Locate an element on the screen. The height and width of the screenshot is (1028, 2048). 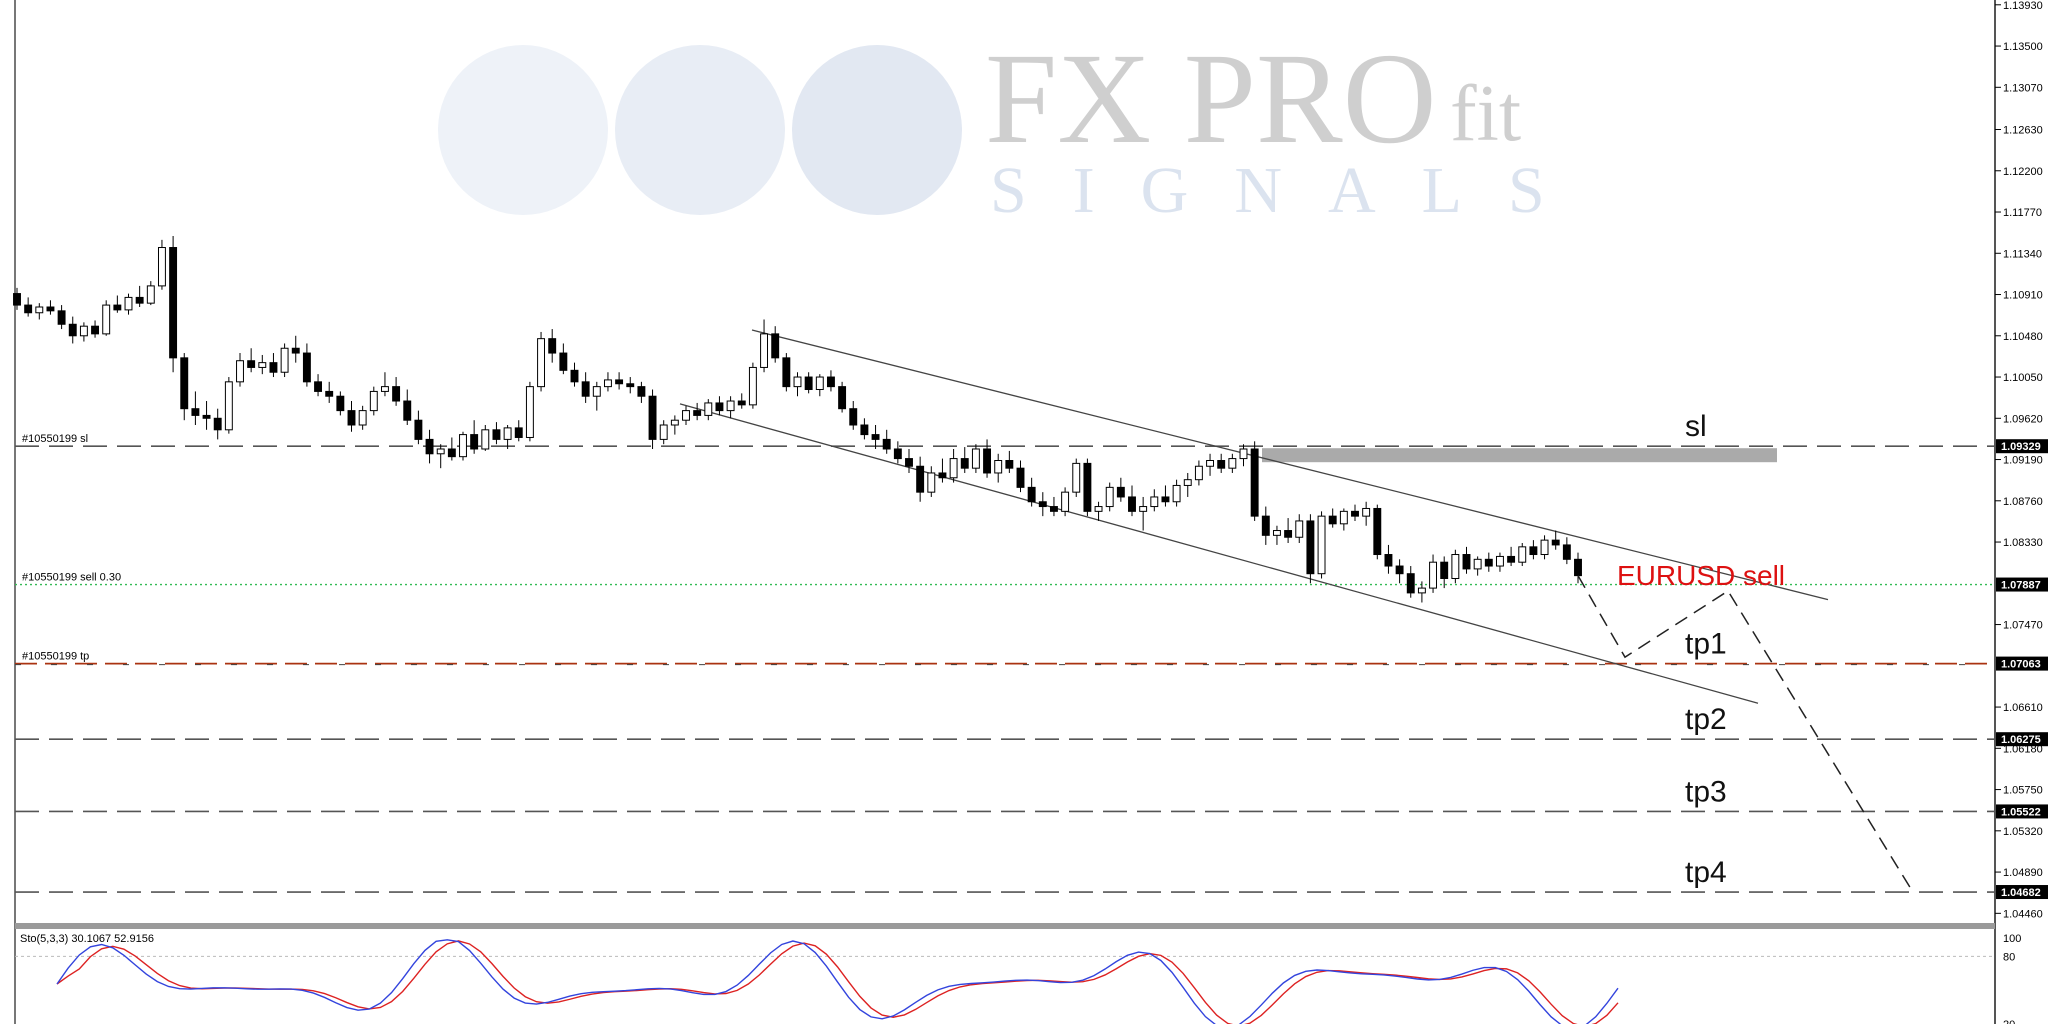
price-box-label-tp2: 1.06275 is located at coordinates (2021, 740).